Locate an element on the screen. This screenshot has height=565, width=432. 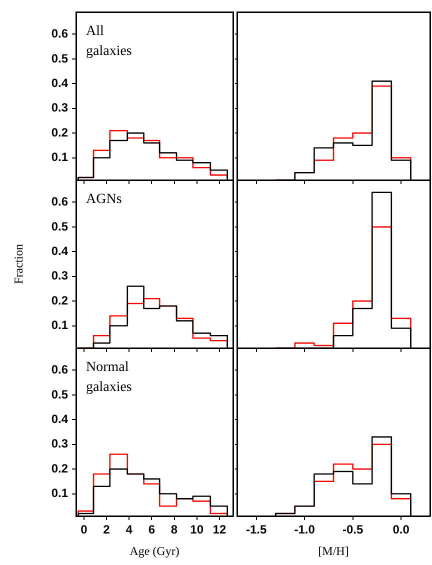
x-tick-label: 0 is located at coordinates (84, 529).